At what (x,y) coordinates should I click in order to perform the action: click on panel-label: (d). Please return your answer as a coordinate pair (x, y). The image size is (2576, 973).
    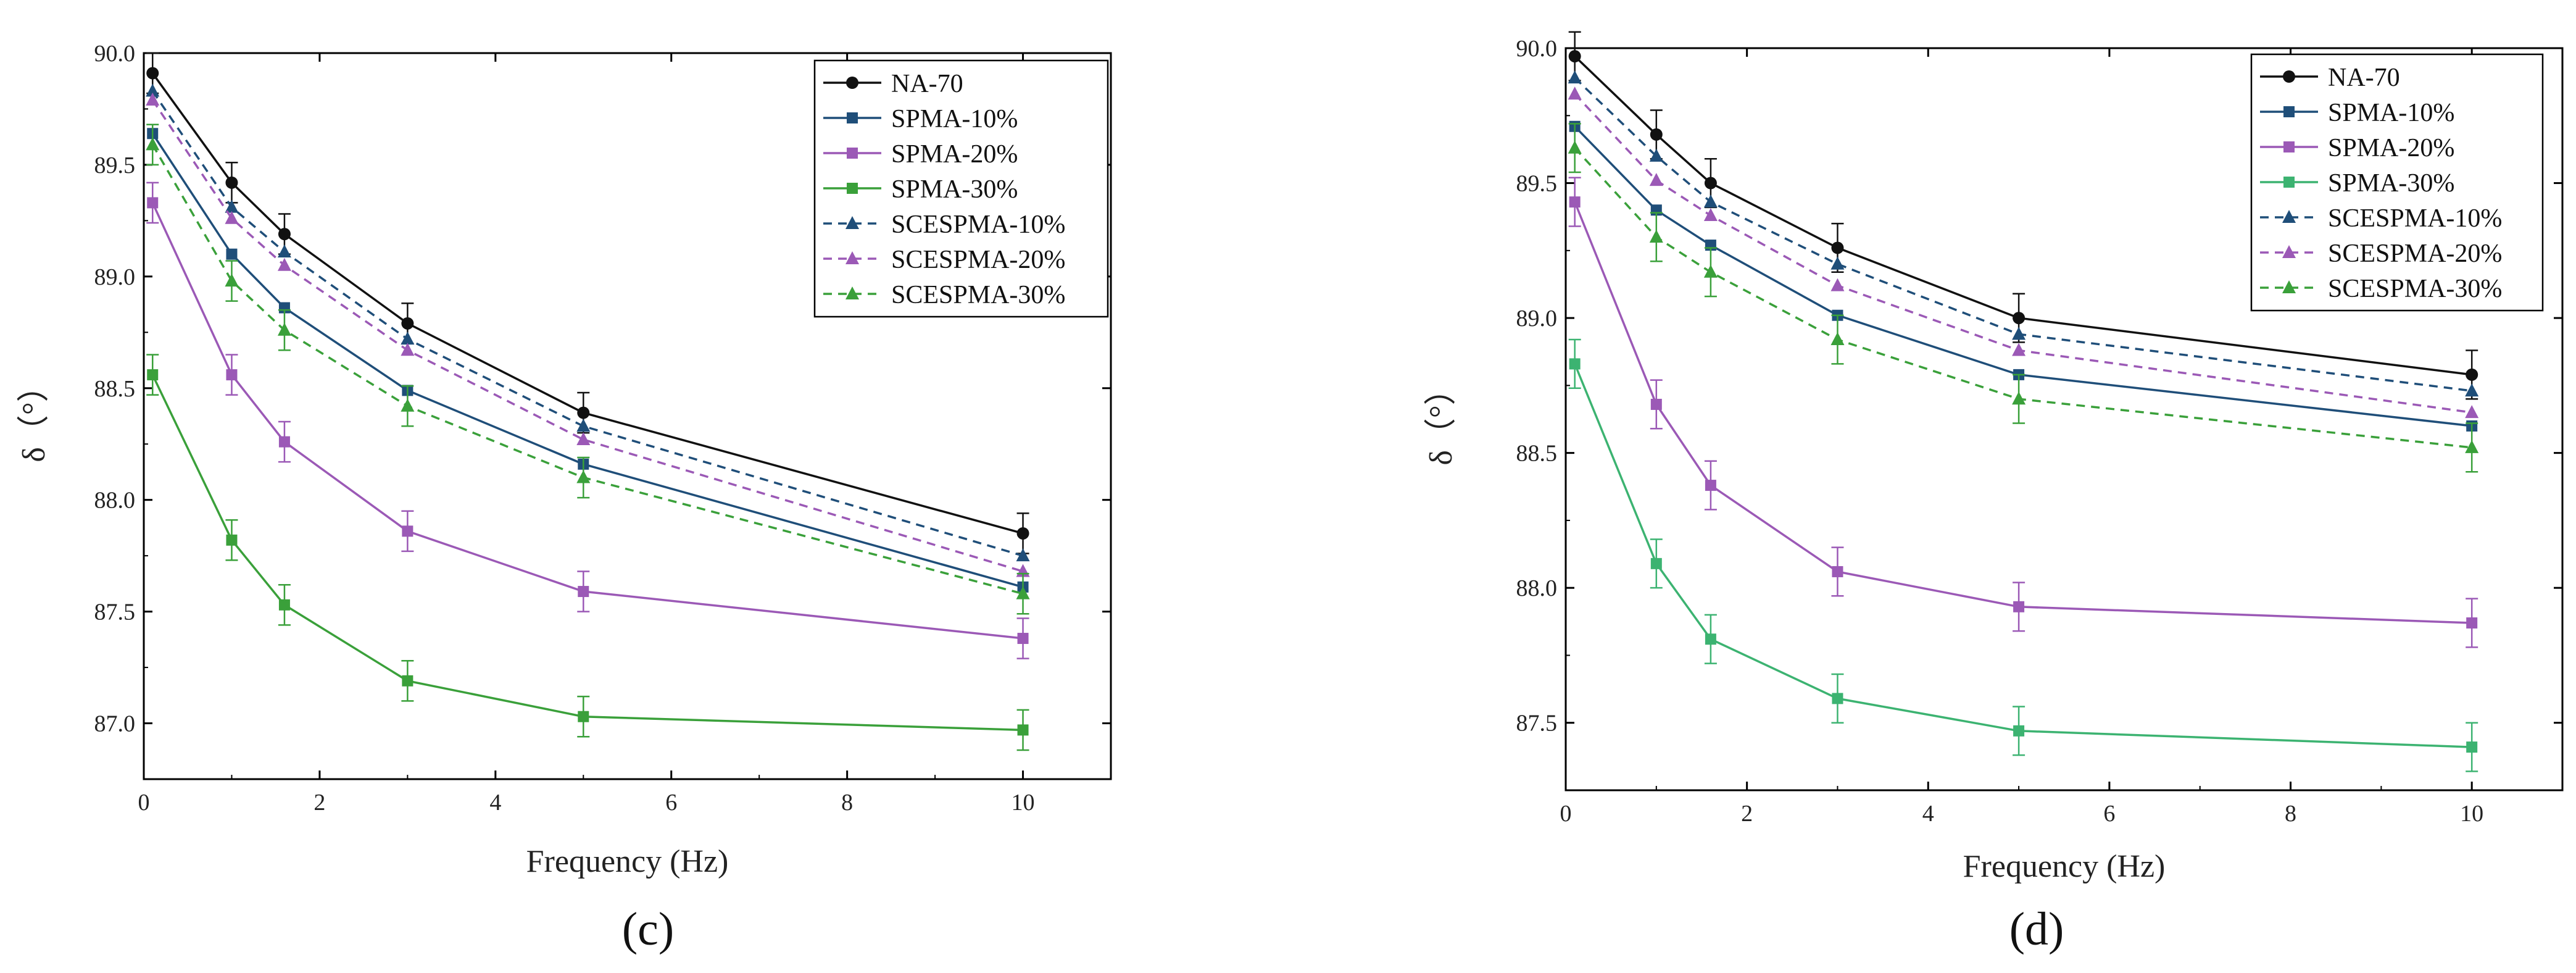
    Looking at the image, I should click on (2037, 929).